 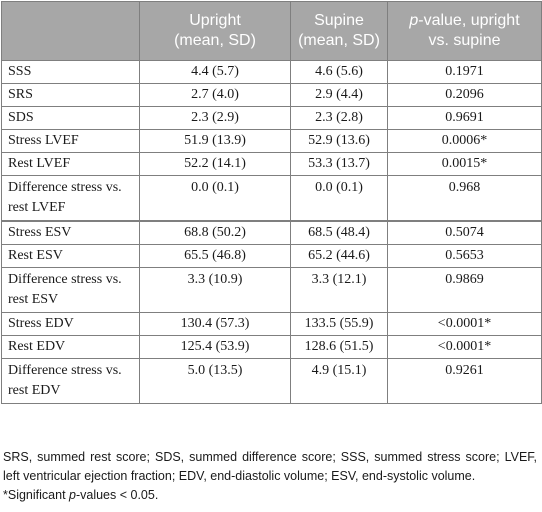 I want to click on significance-prefix: *Significant, so click(x=36, y=495).